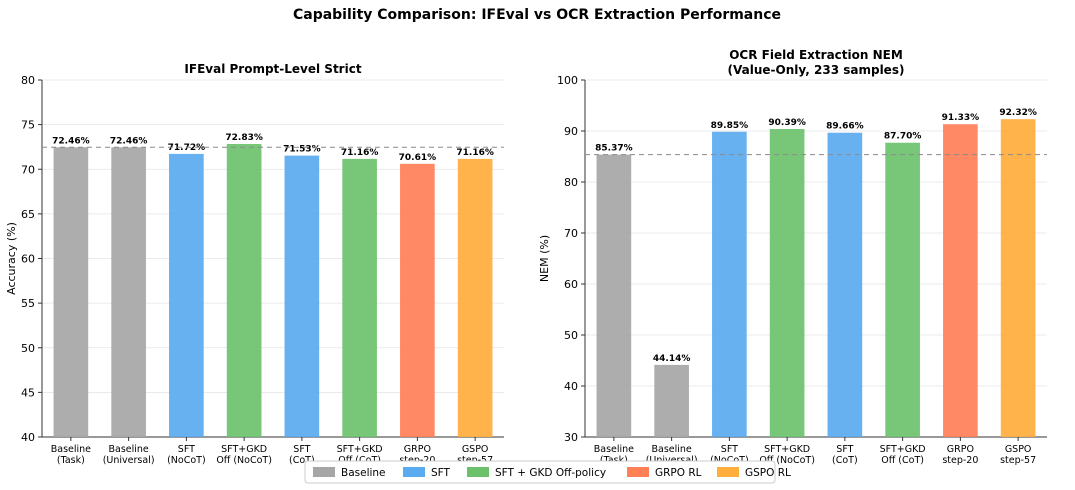 The height and width of the screenshot is (490, 1075). What do you see at coordinates (961, 118) in the screenshot?
I see `data-label: 91.33%` at bounding box center [961, 118].